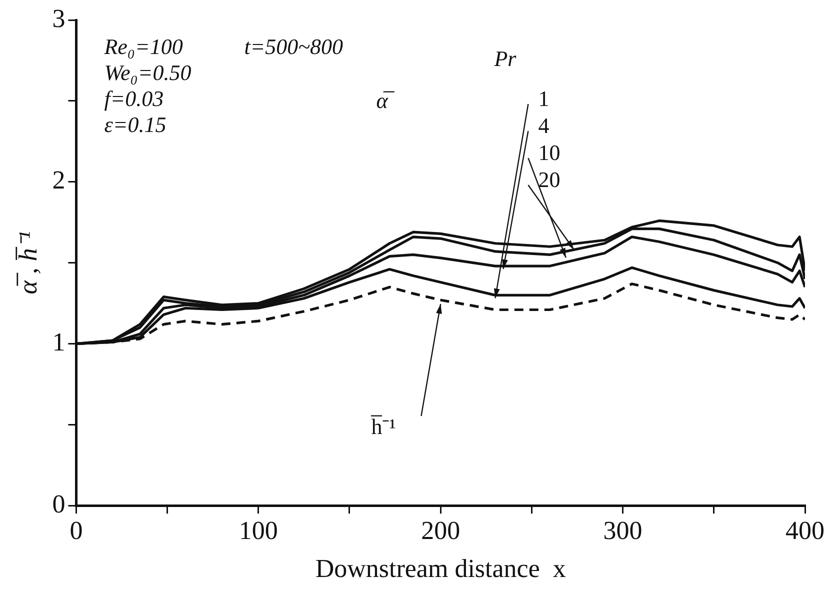  What do you see at coordinates (385, 100) in the screenshot?
I see `annotation: α̅` at bounding box center [385, 100].